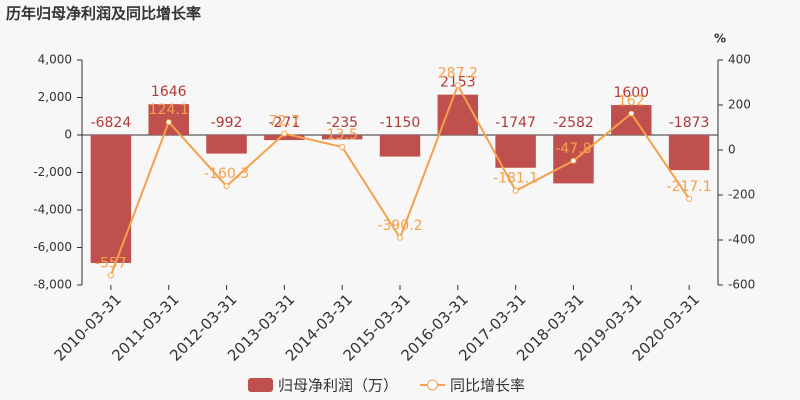 This screenshot has height=400, width=800. Describe the element at coordinates (487, 386) in the screenshot. I see `legend-label: 同比增长率` at that location.